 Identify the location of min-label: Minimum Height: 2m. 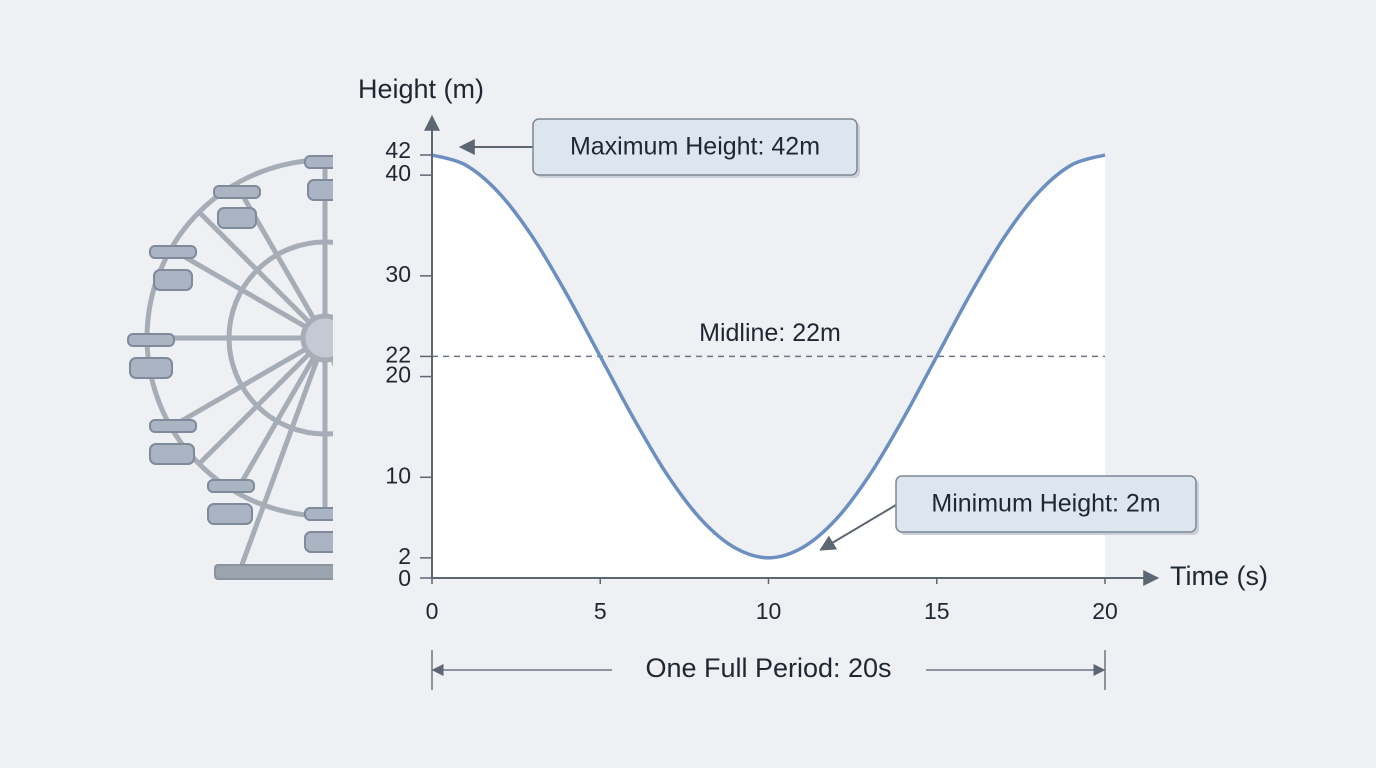
(1045, 504).